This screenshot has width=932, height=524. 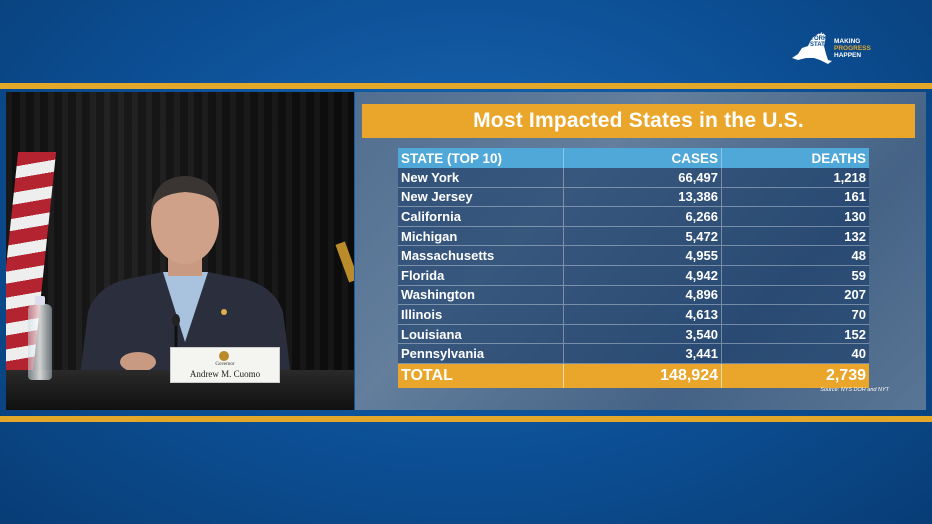 I want to click on cases-cell: 4,613, so click(x=643, y=314).